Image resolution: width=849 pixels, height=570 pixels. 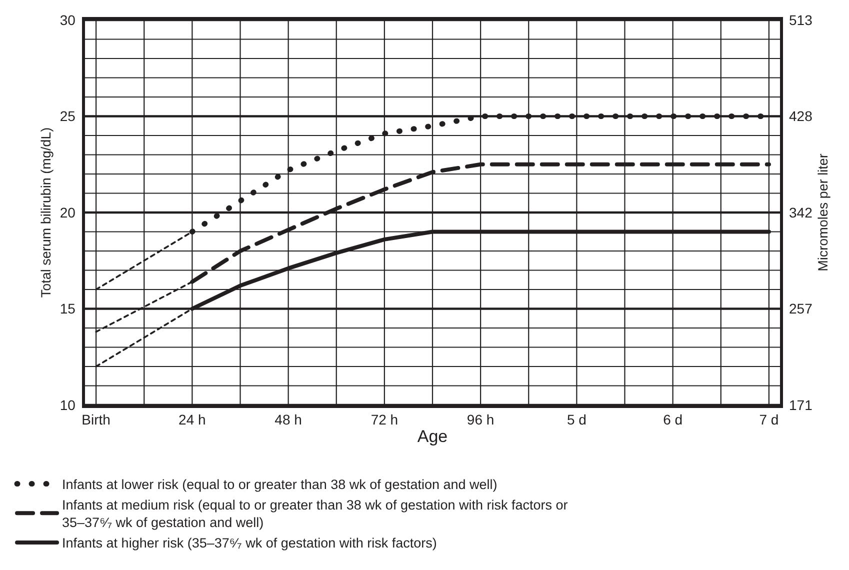 I want to click on y2-tick-label: 342, so click(x=801, y=212).